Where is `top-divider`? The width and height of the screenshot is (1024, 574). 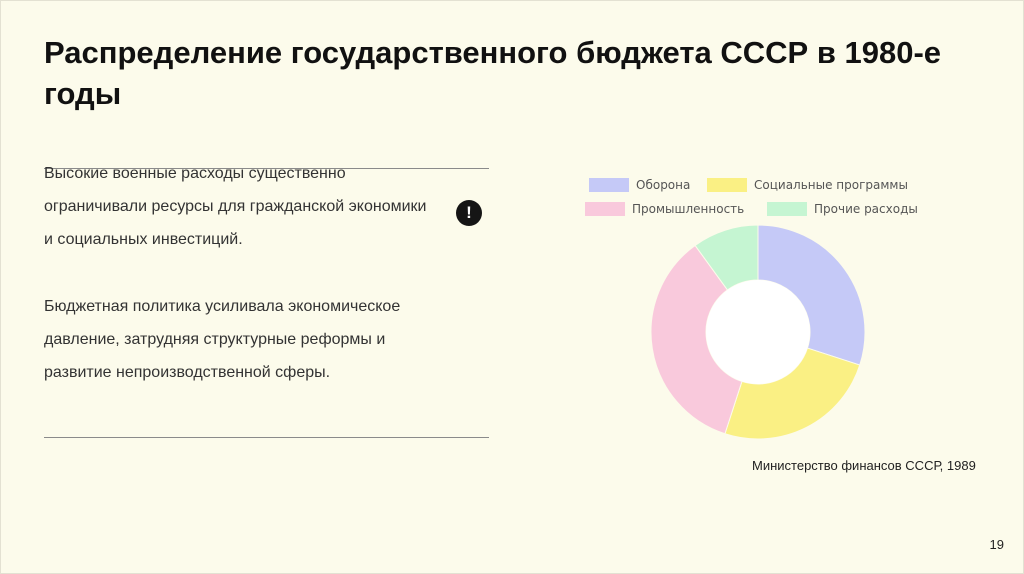
top-divider is located at coordinates (266, 168).